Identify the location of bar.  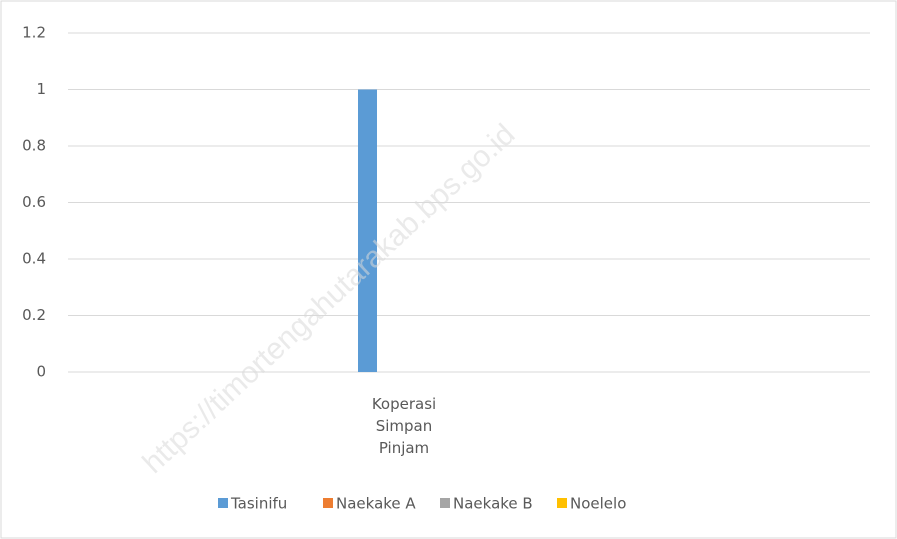
(367, 230).